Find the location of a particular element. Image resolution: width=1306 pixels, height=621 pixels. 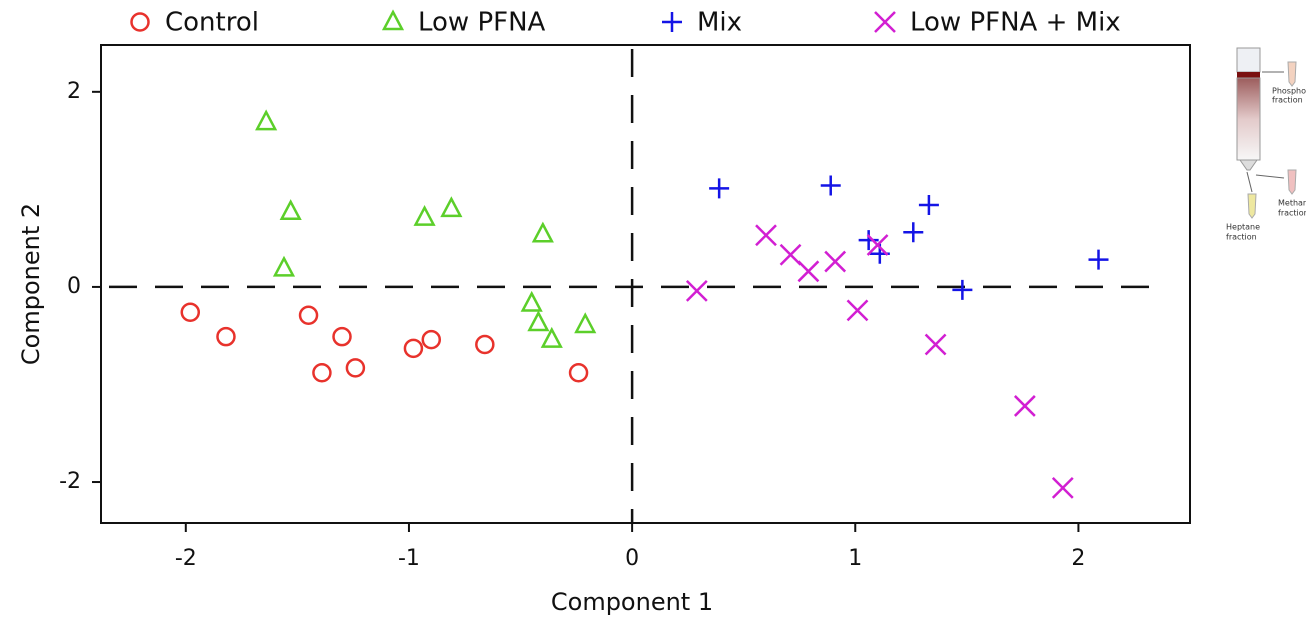

column-top is located at coordinates (1248, 60).